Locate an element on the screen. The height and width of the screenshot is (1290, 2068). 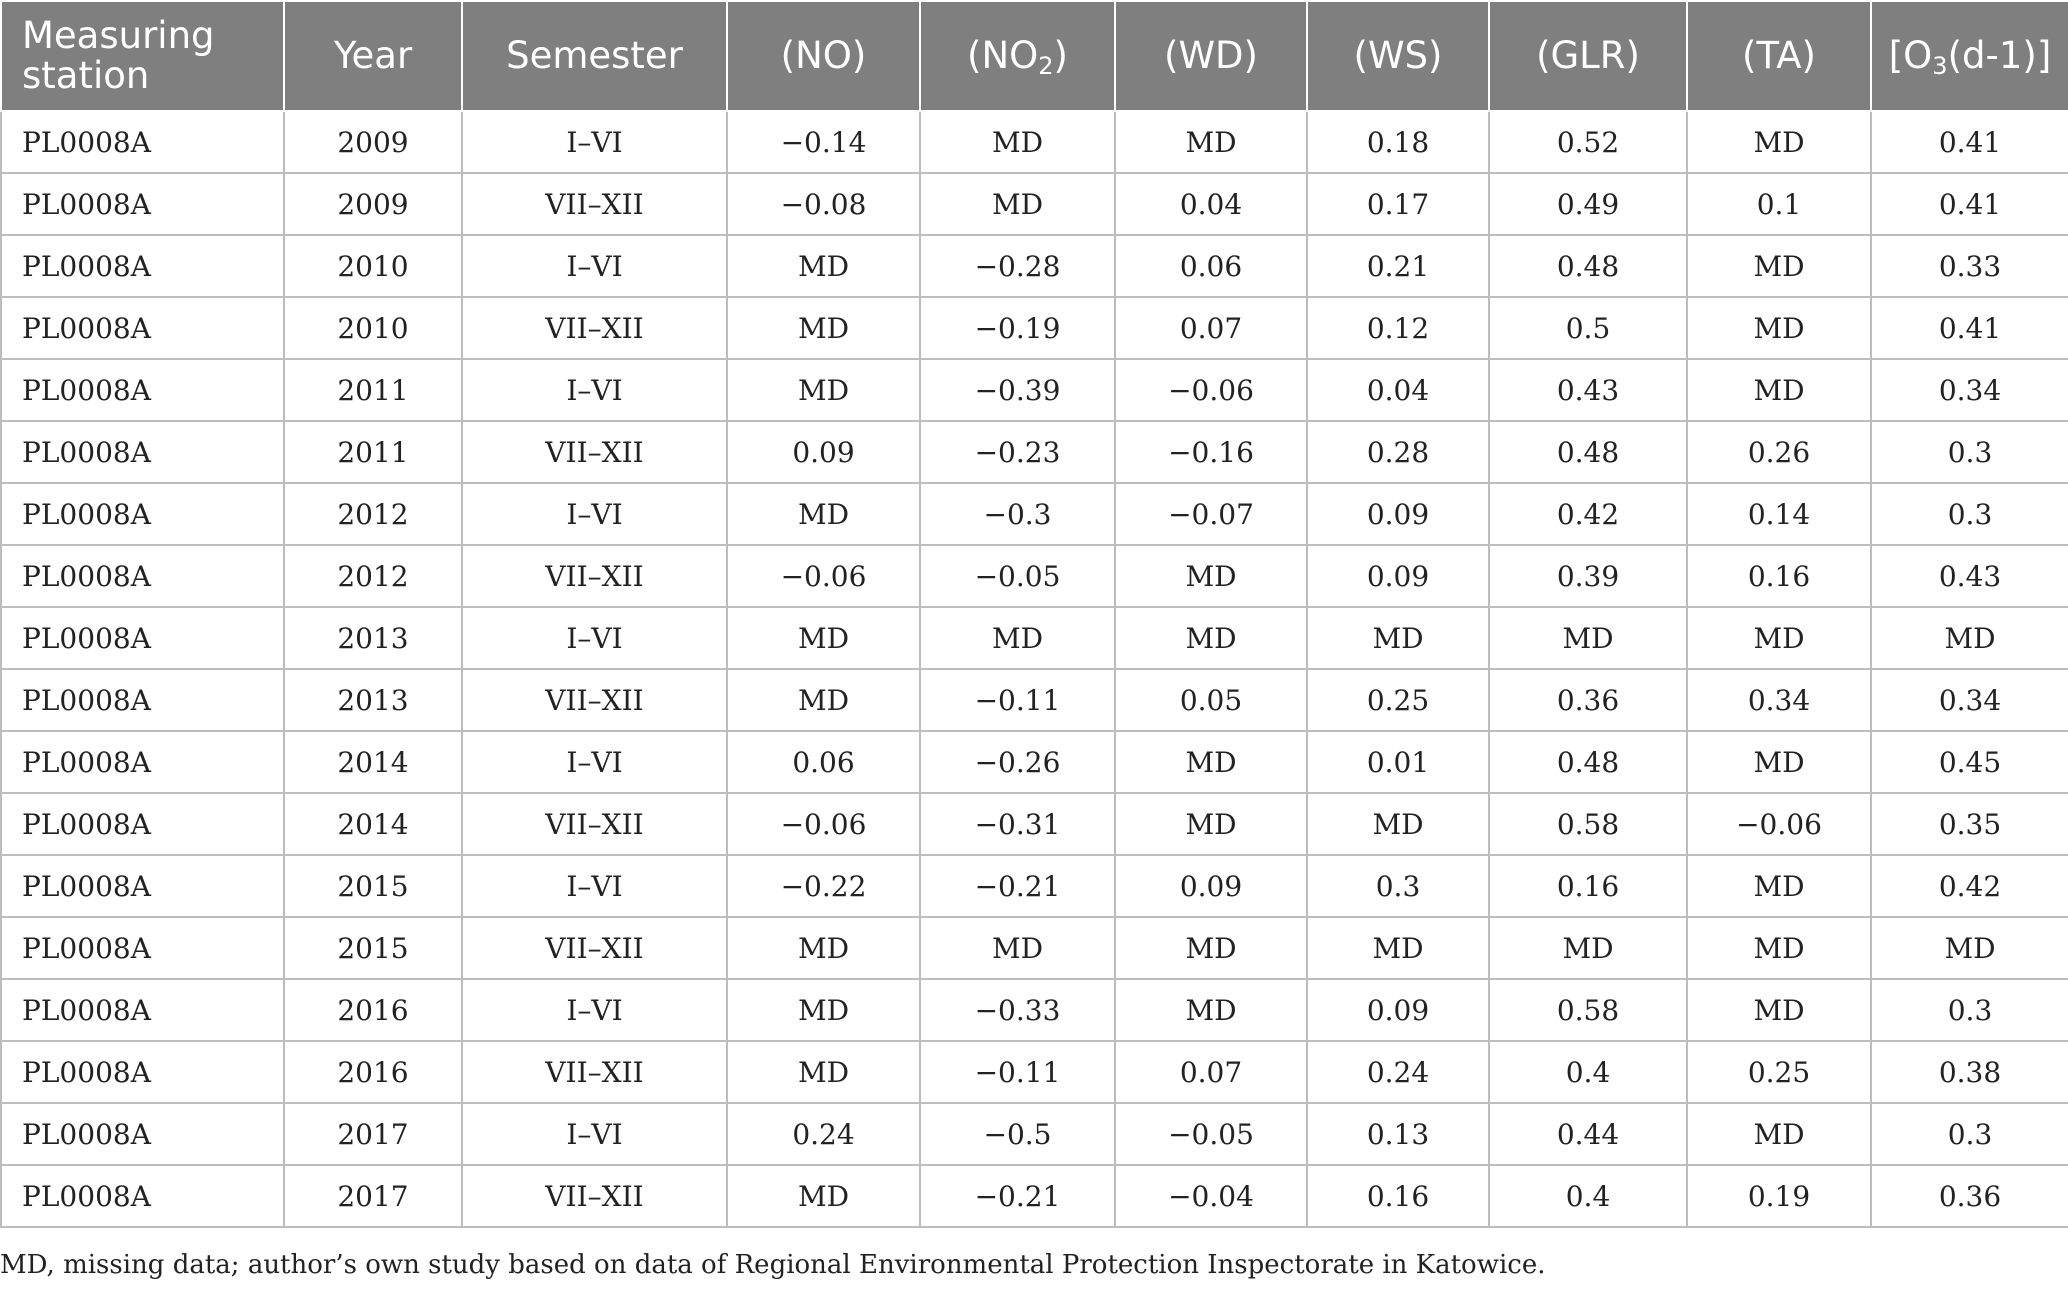
table-cell: 0.5 is located at coordinates (1588, 328).